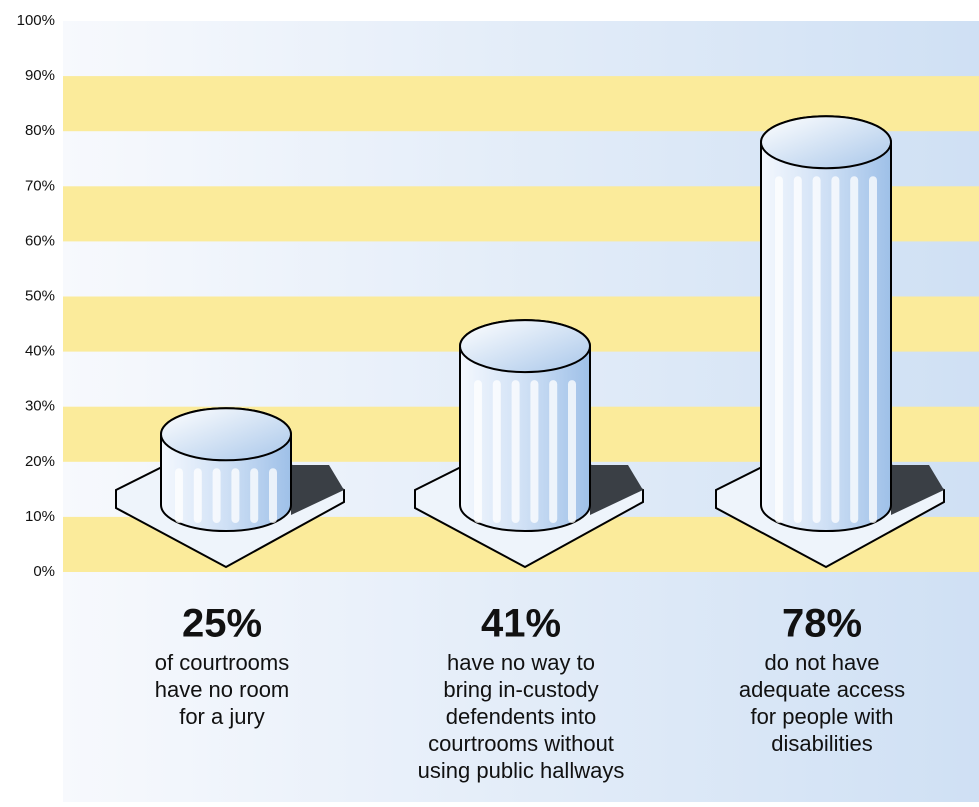  What do you see at coordinates (521, 716) in the screenshot?
I see `category-label: defendents into` at bounding box center [521, 716].